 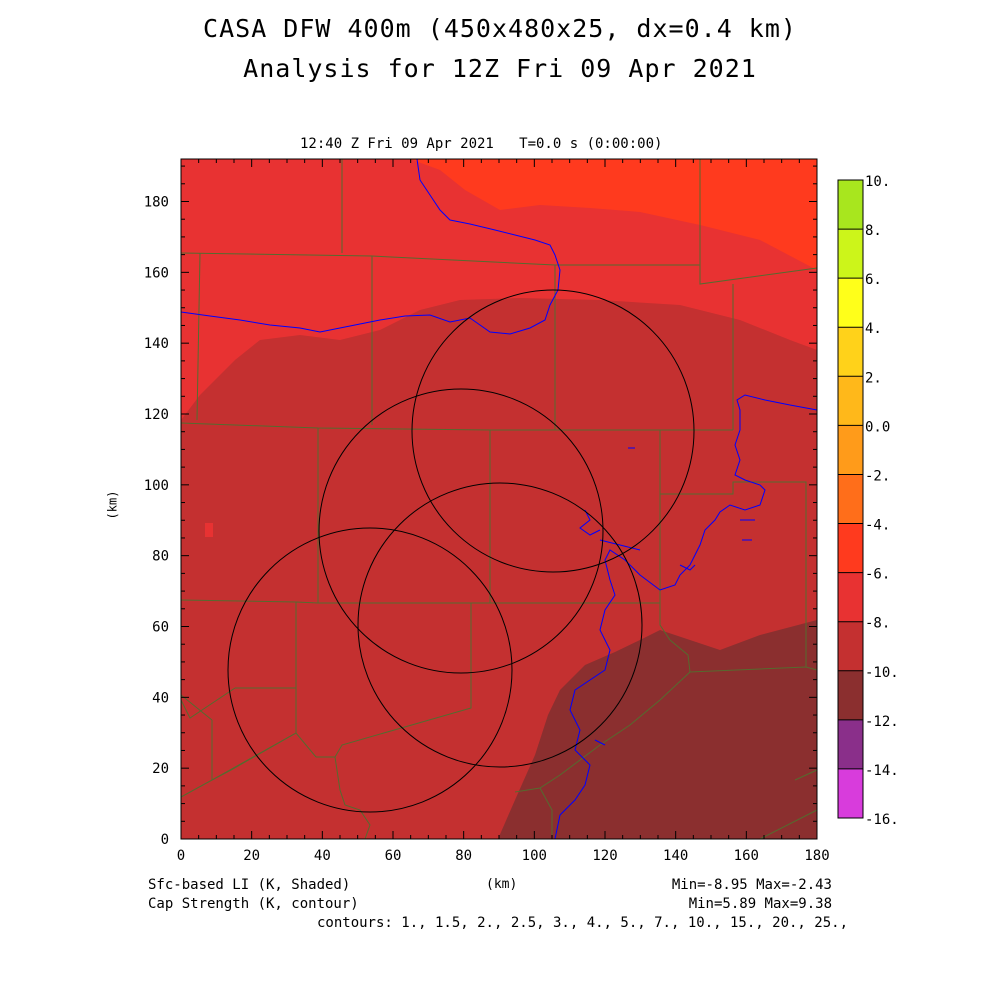 I want to click on y-tick-label: 60, so click(x=160, y=628).